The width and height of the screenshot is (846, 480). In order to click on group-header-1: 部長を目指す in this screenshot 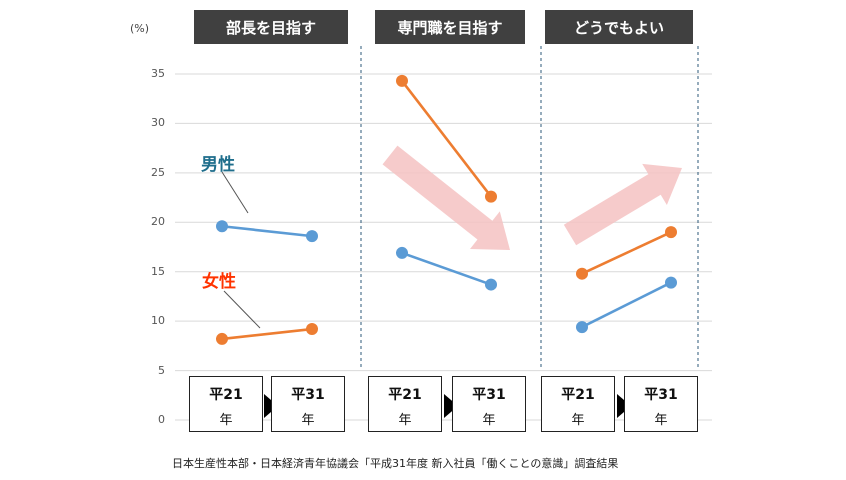, I will do `click(271, 27)`.